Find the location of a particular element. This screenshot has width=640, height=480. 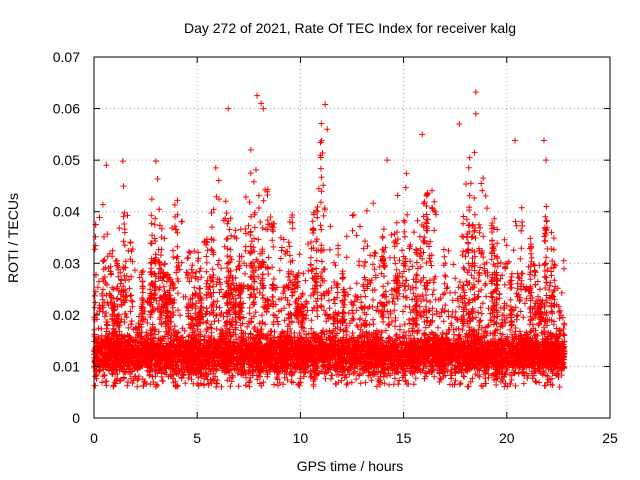

y-tick-label: 0.05 is located at coordinates (66, 160).